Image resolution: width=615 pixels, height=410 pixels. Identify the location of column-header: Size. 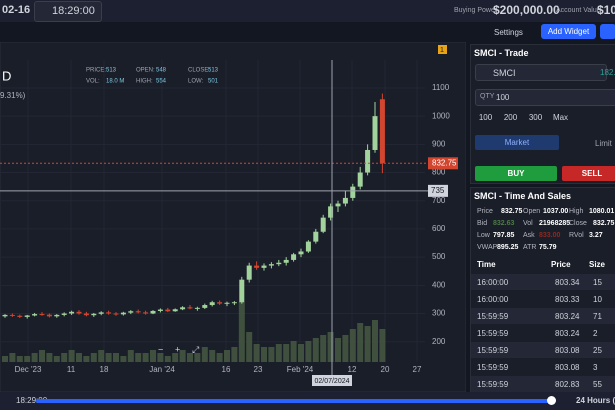
(597, 264).